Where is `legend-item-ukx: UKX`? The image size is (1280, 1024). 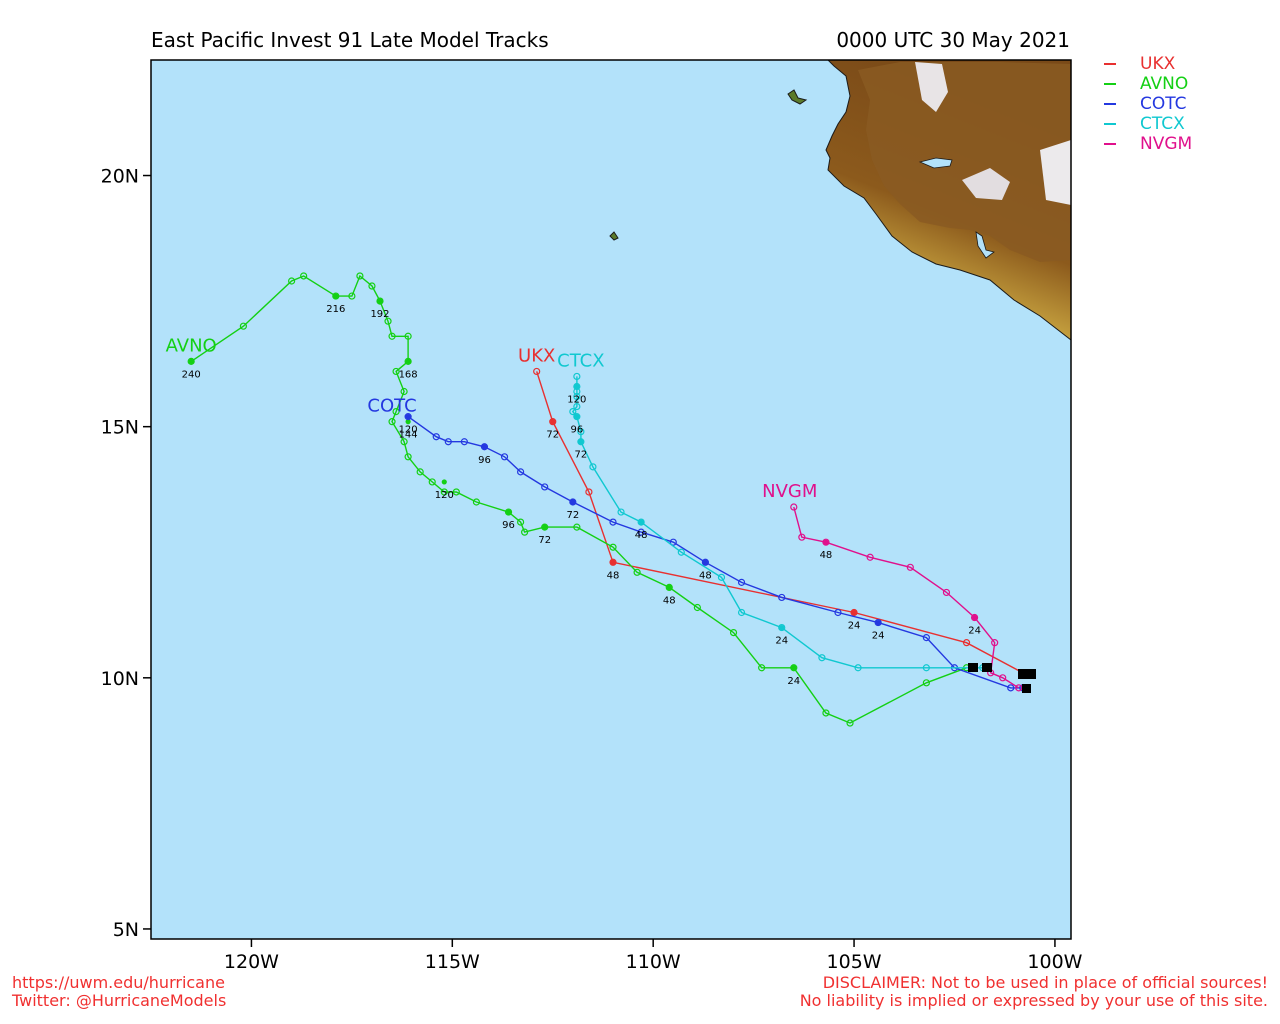
legend-item-ukx: UKX is located at coordinates (1148, 64).